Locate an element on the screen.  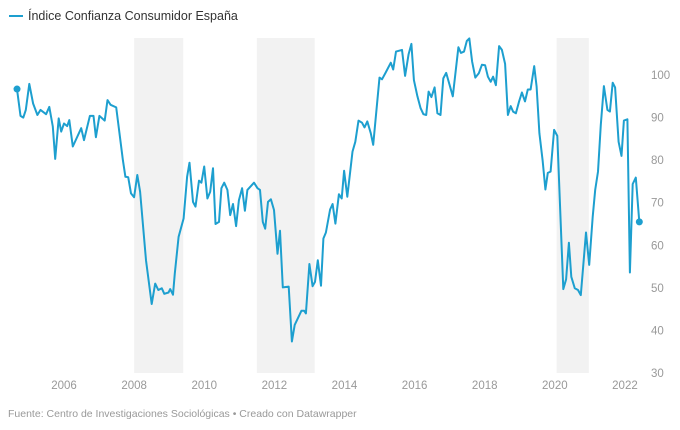
y-tick-label: 50 is located at coordinates (657, 289).